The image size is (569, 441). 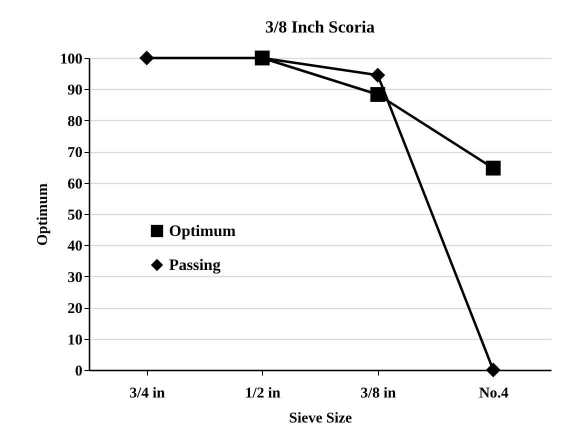 What do you see at coordinates (75, 122) in the screenshot?
I see `y-tick-label: 80` at bounding box center [75, 122].